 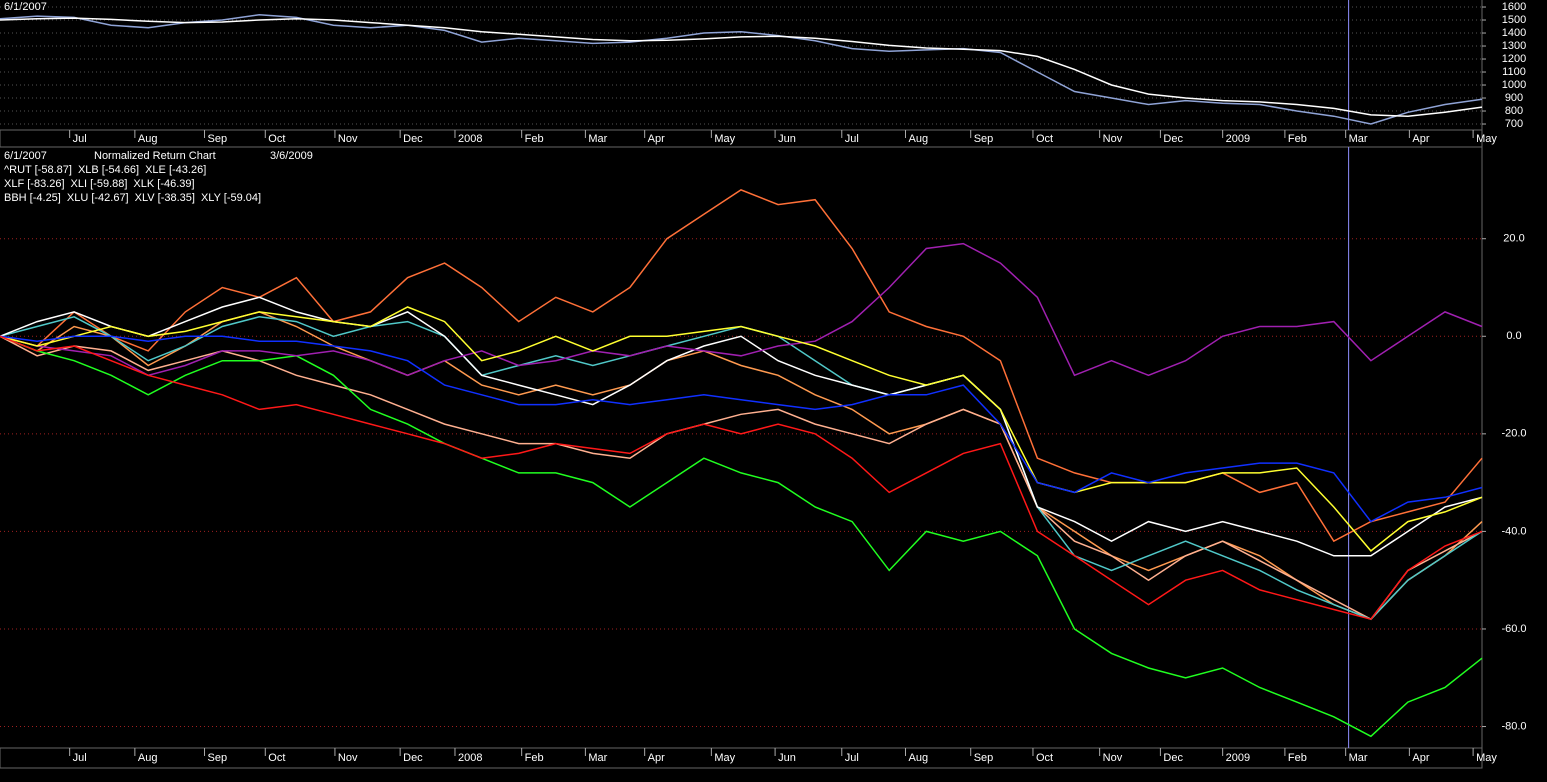 I want to click on legend-entry: XLE [-43.26], so click(x=175, y=170).